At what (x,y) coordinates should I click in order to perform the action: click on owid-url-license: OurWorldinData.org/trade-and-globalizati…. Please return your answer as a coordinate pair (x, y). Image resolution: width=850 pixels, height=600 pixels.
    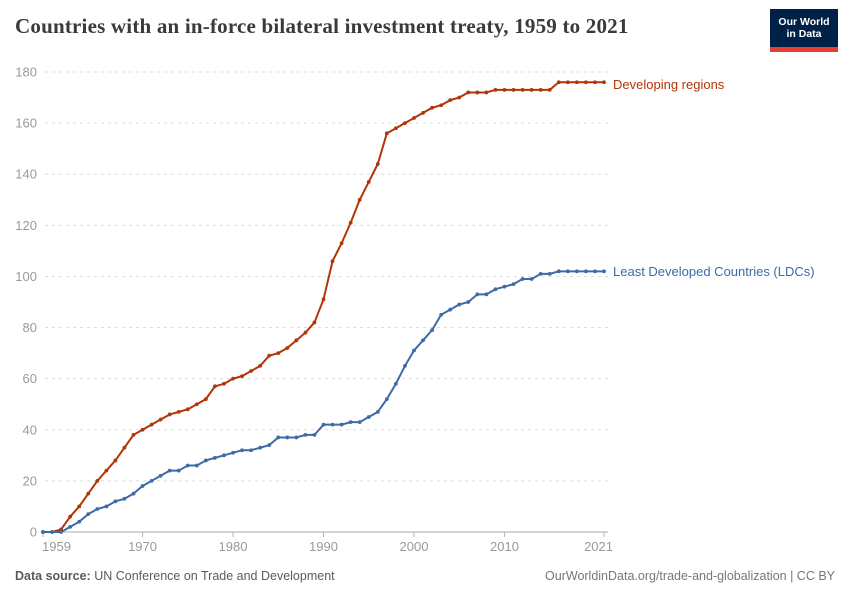
    Looking at the image, I should click on (690, 576).